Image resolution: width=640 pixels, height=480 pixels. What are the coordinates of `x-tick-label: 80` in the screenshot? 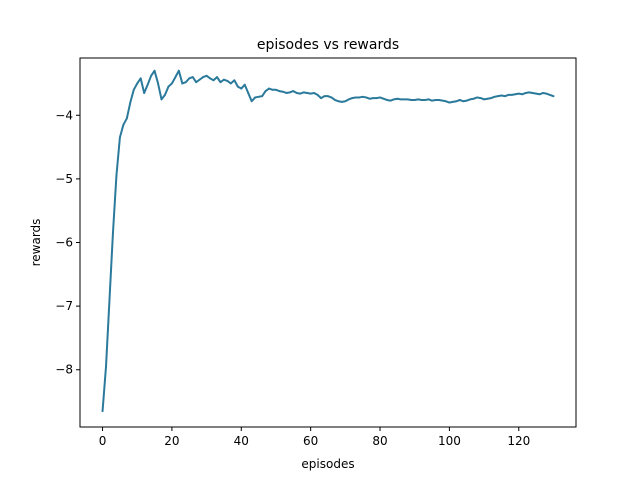 It's located at (379, 441).